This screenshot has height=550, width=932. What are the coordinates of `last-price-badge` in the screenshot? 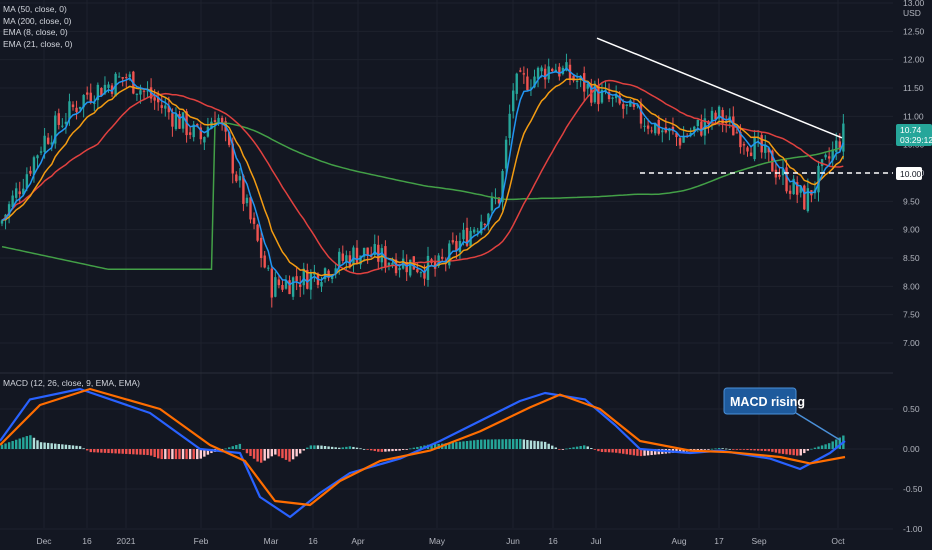 It's located at (914, 135).